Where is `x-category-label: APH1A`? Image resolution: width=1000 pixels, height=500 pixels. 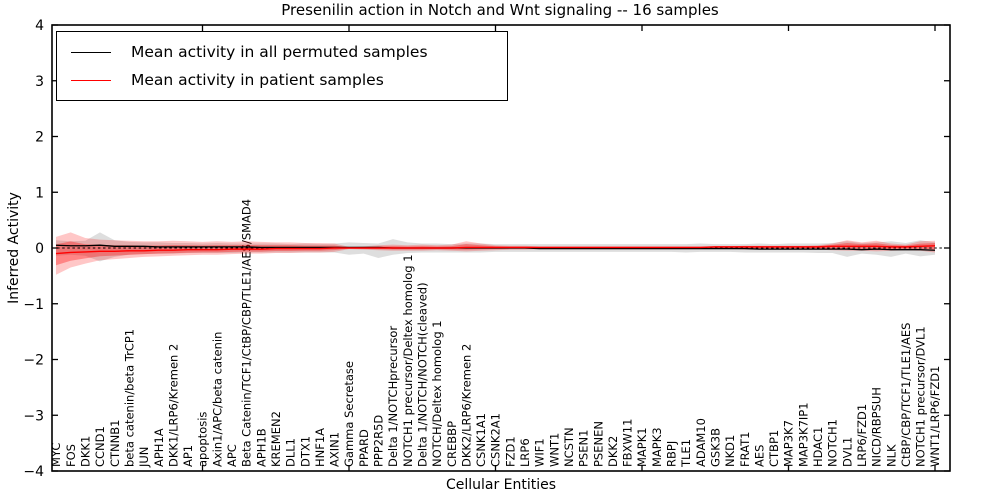 x-category-label: APH1A is located at coordinates (159, 447).